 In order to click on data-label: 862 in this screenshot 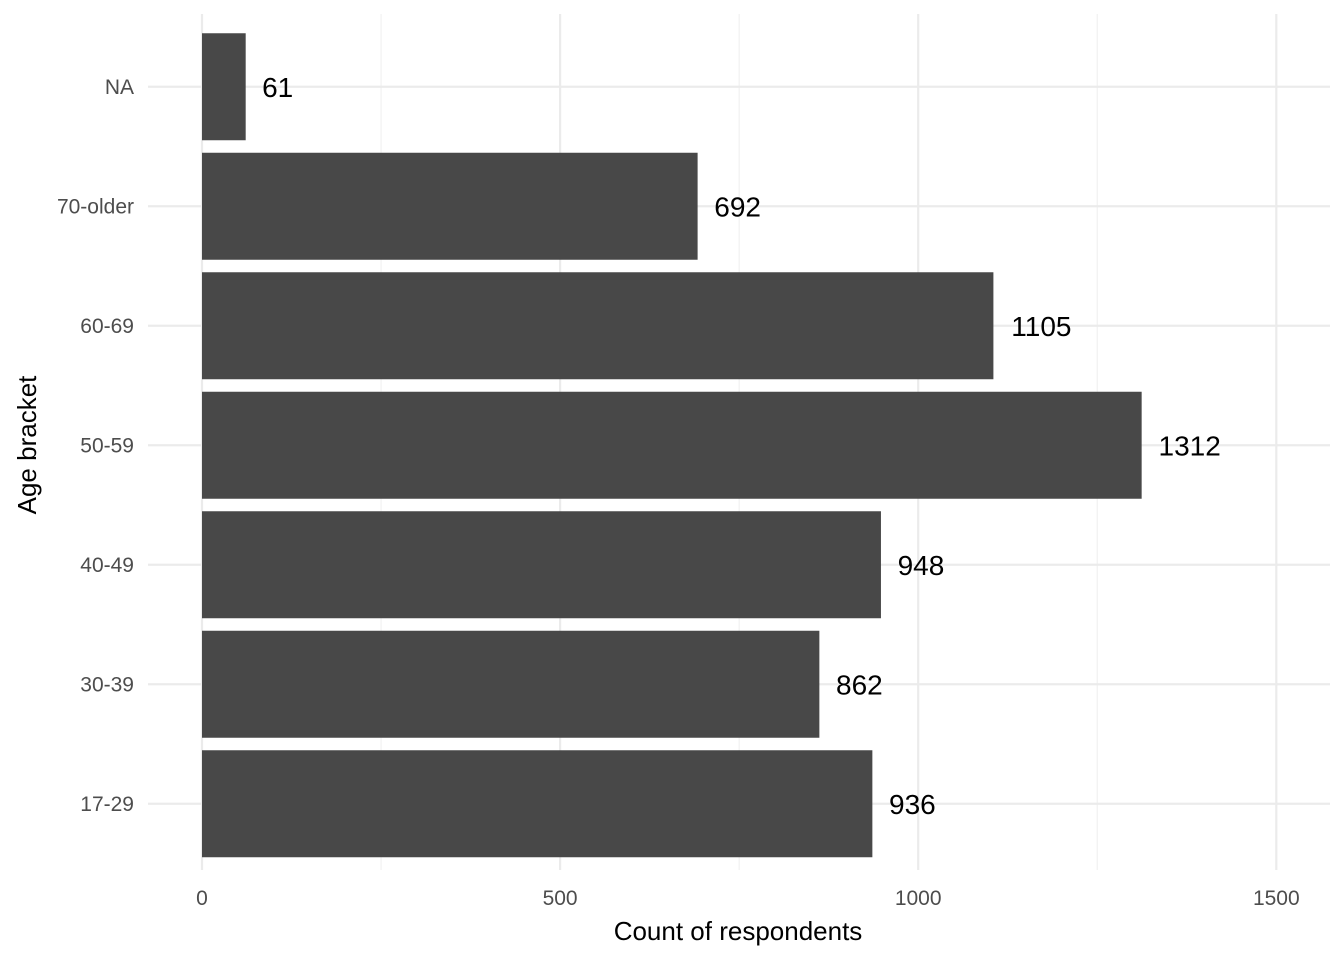, I will do `click(859, 684)`.